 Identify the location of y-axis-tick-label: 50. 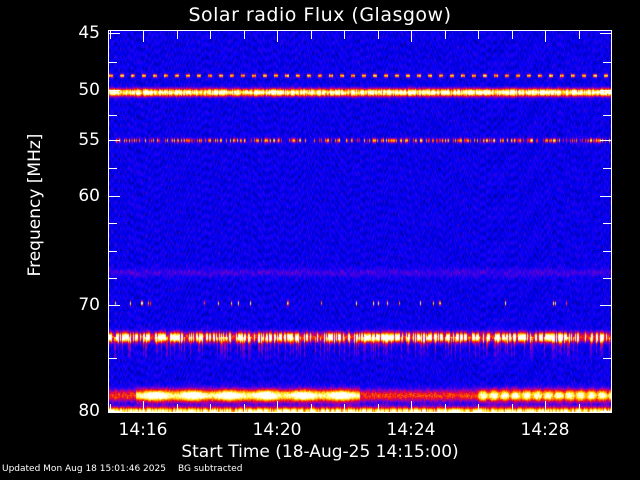
(89, 90).